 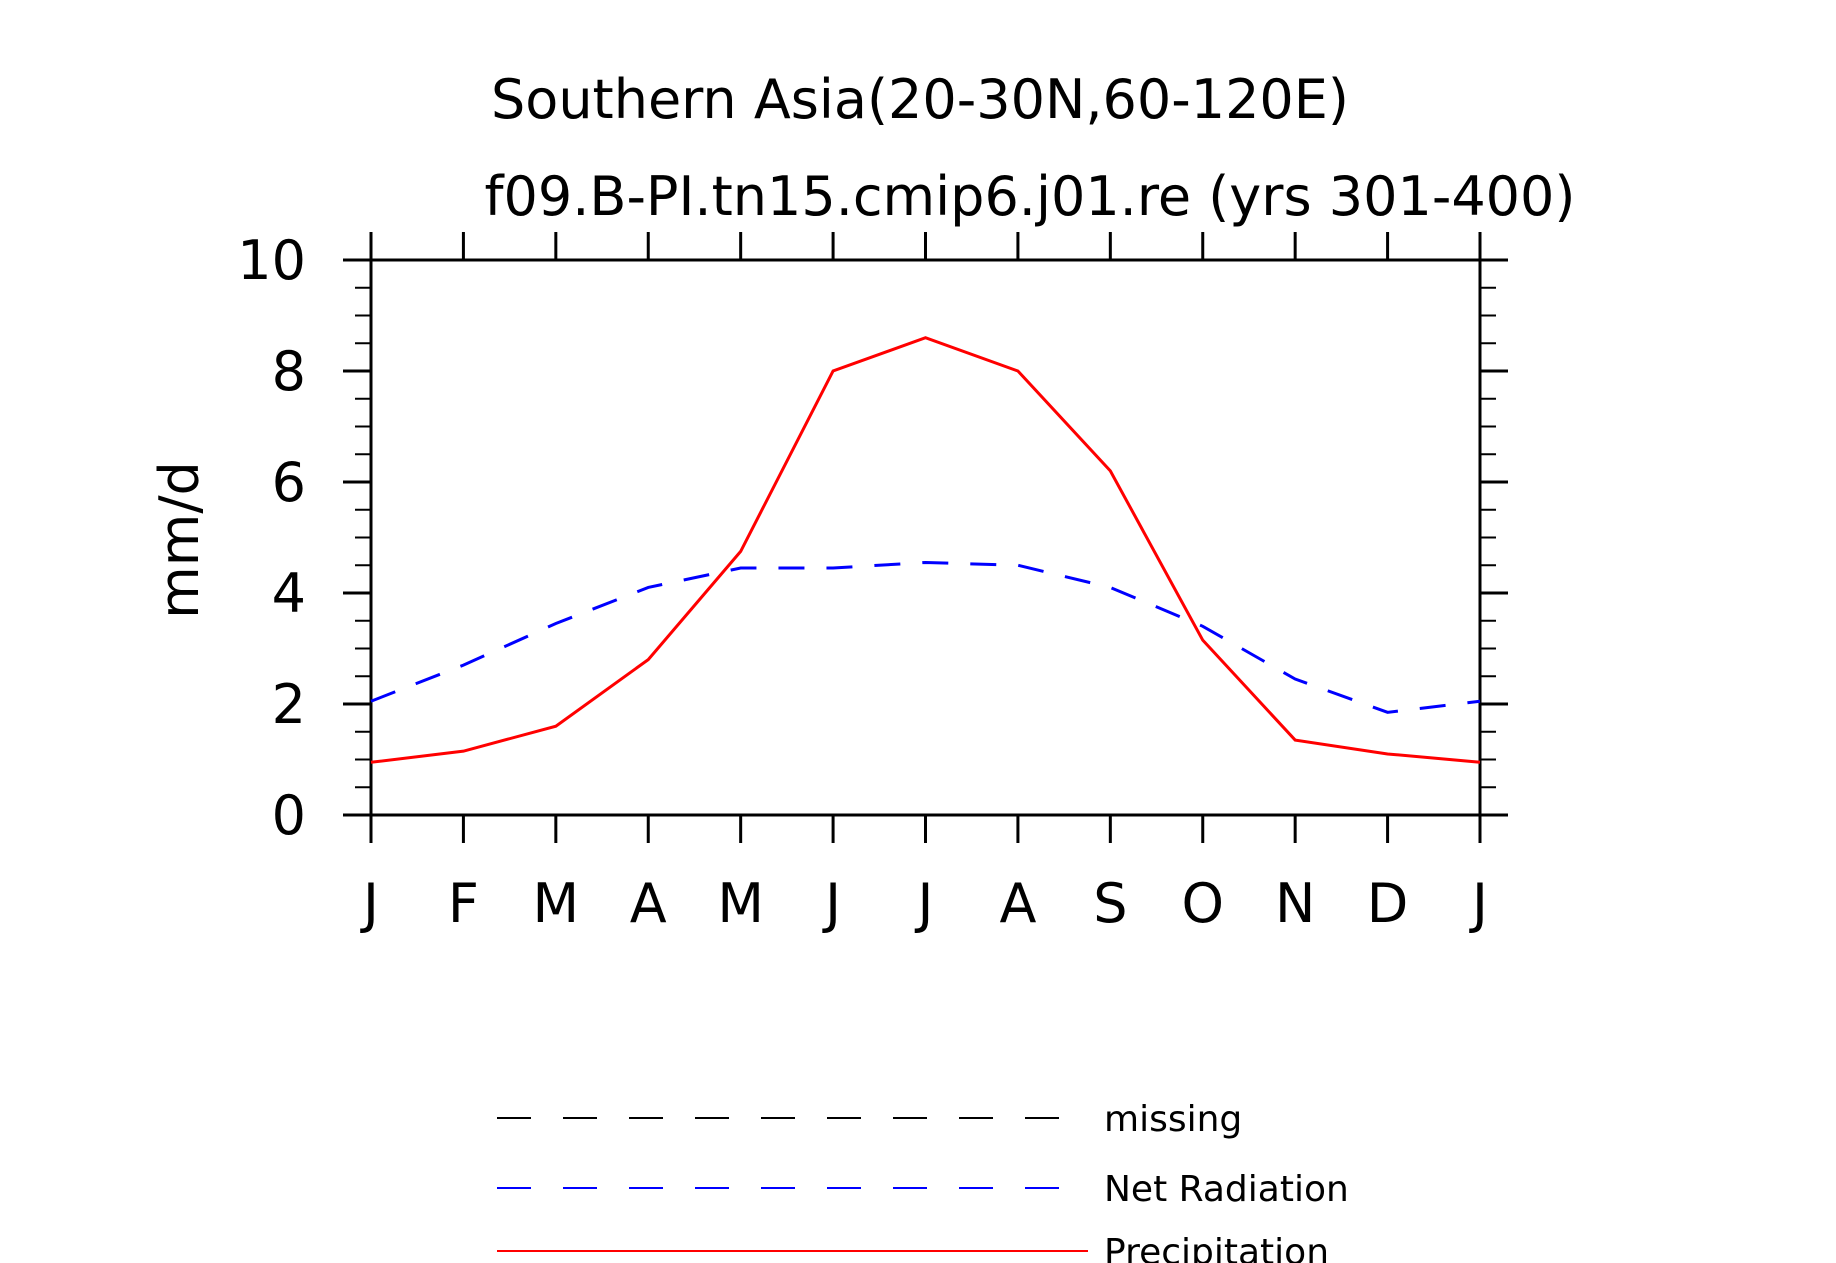 What do you see at coordinates (289, 482) in the screenshot?
I see `y-tick-label: 6` at bounding box center [289, 482].